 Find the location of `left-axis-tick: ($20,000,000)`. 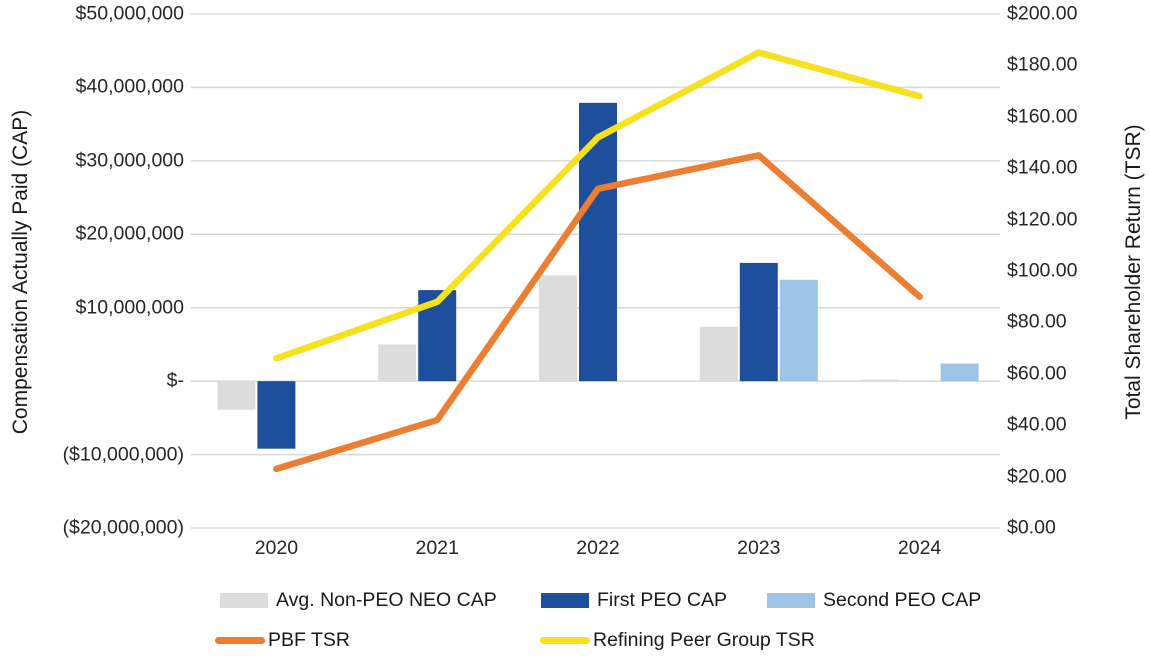

left-axis-tick: ($20,000,000) is located at coordinates (123, 527).